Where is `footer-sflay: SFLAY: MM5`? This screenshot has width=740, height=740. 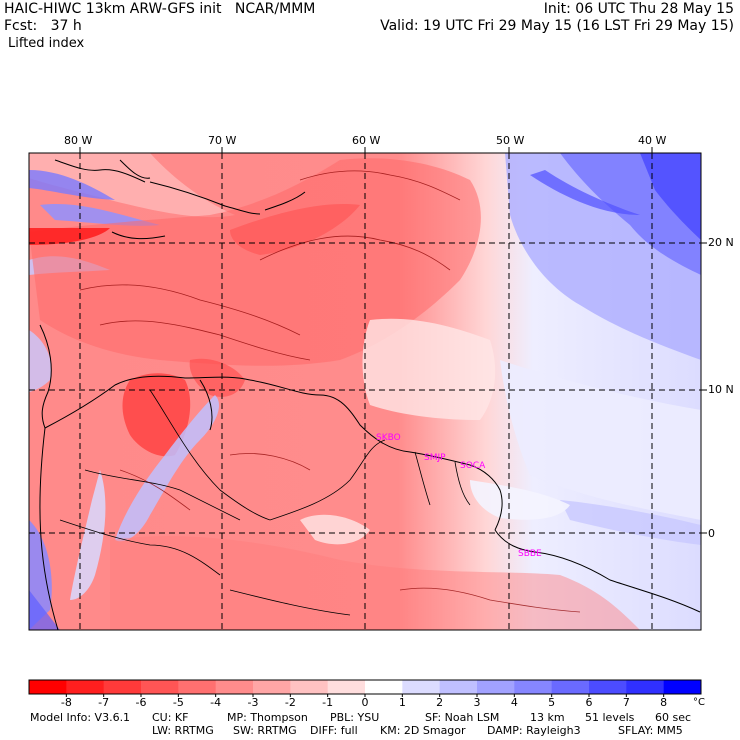 footer-sflay: SFLAY: MM5 is located at coordinates (650, 730).